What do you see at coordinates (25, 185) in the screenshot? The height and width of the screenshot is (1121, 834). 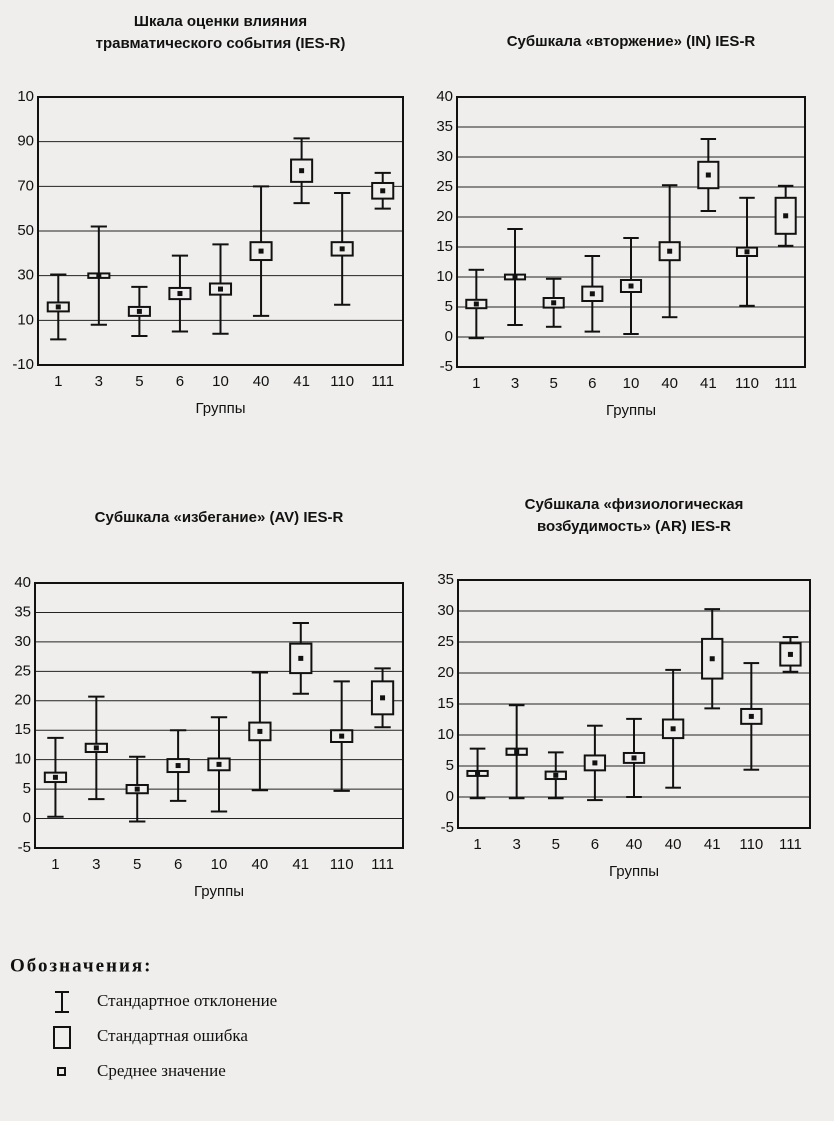 I see `y-tick-label: 70` at bounding box center [25, 185].